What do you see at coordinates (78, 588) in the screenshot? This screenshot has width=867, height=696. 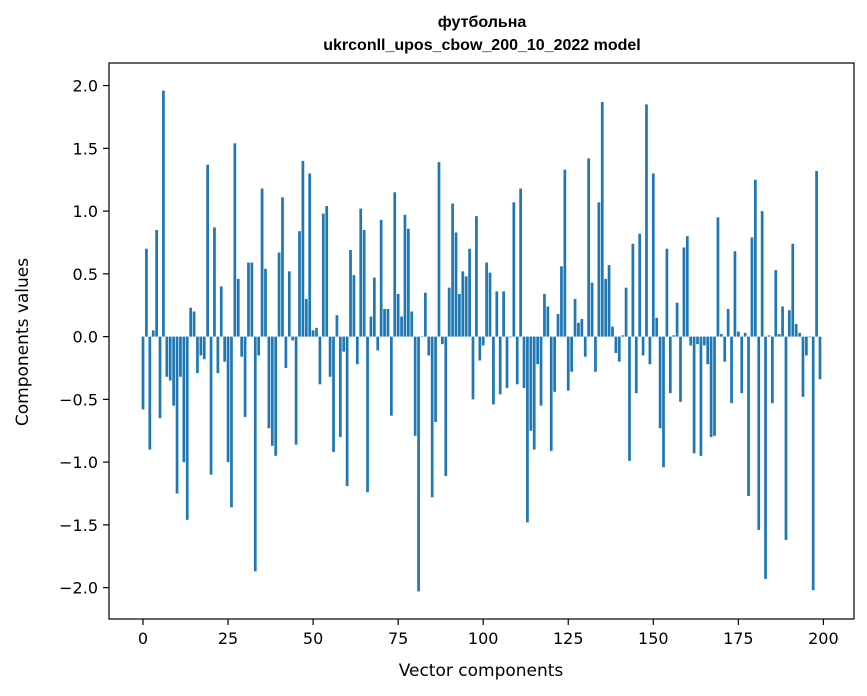 I see `y-tick-label: −2.0` at bounding box center [78, 588].